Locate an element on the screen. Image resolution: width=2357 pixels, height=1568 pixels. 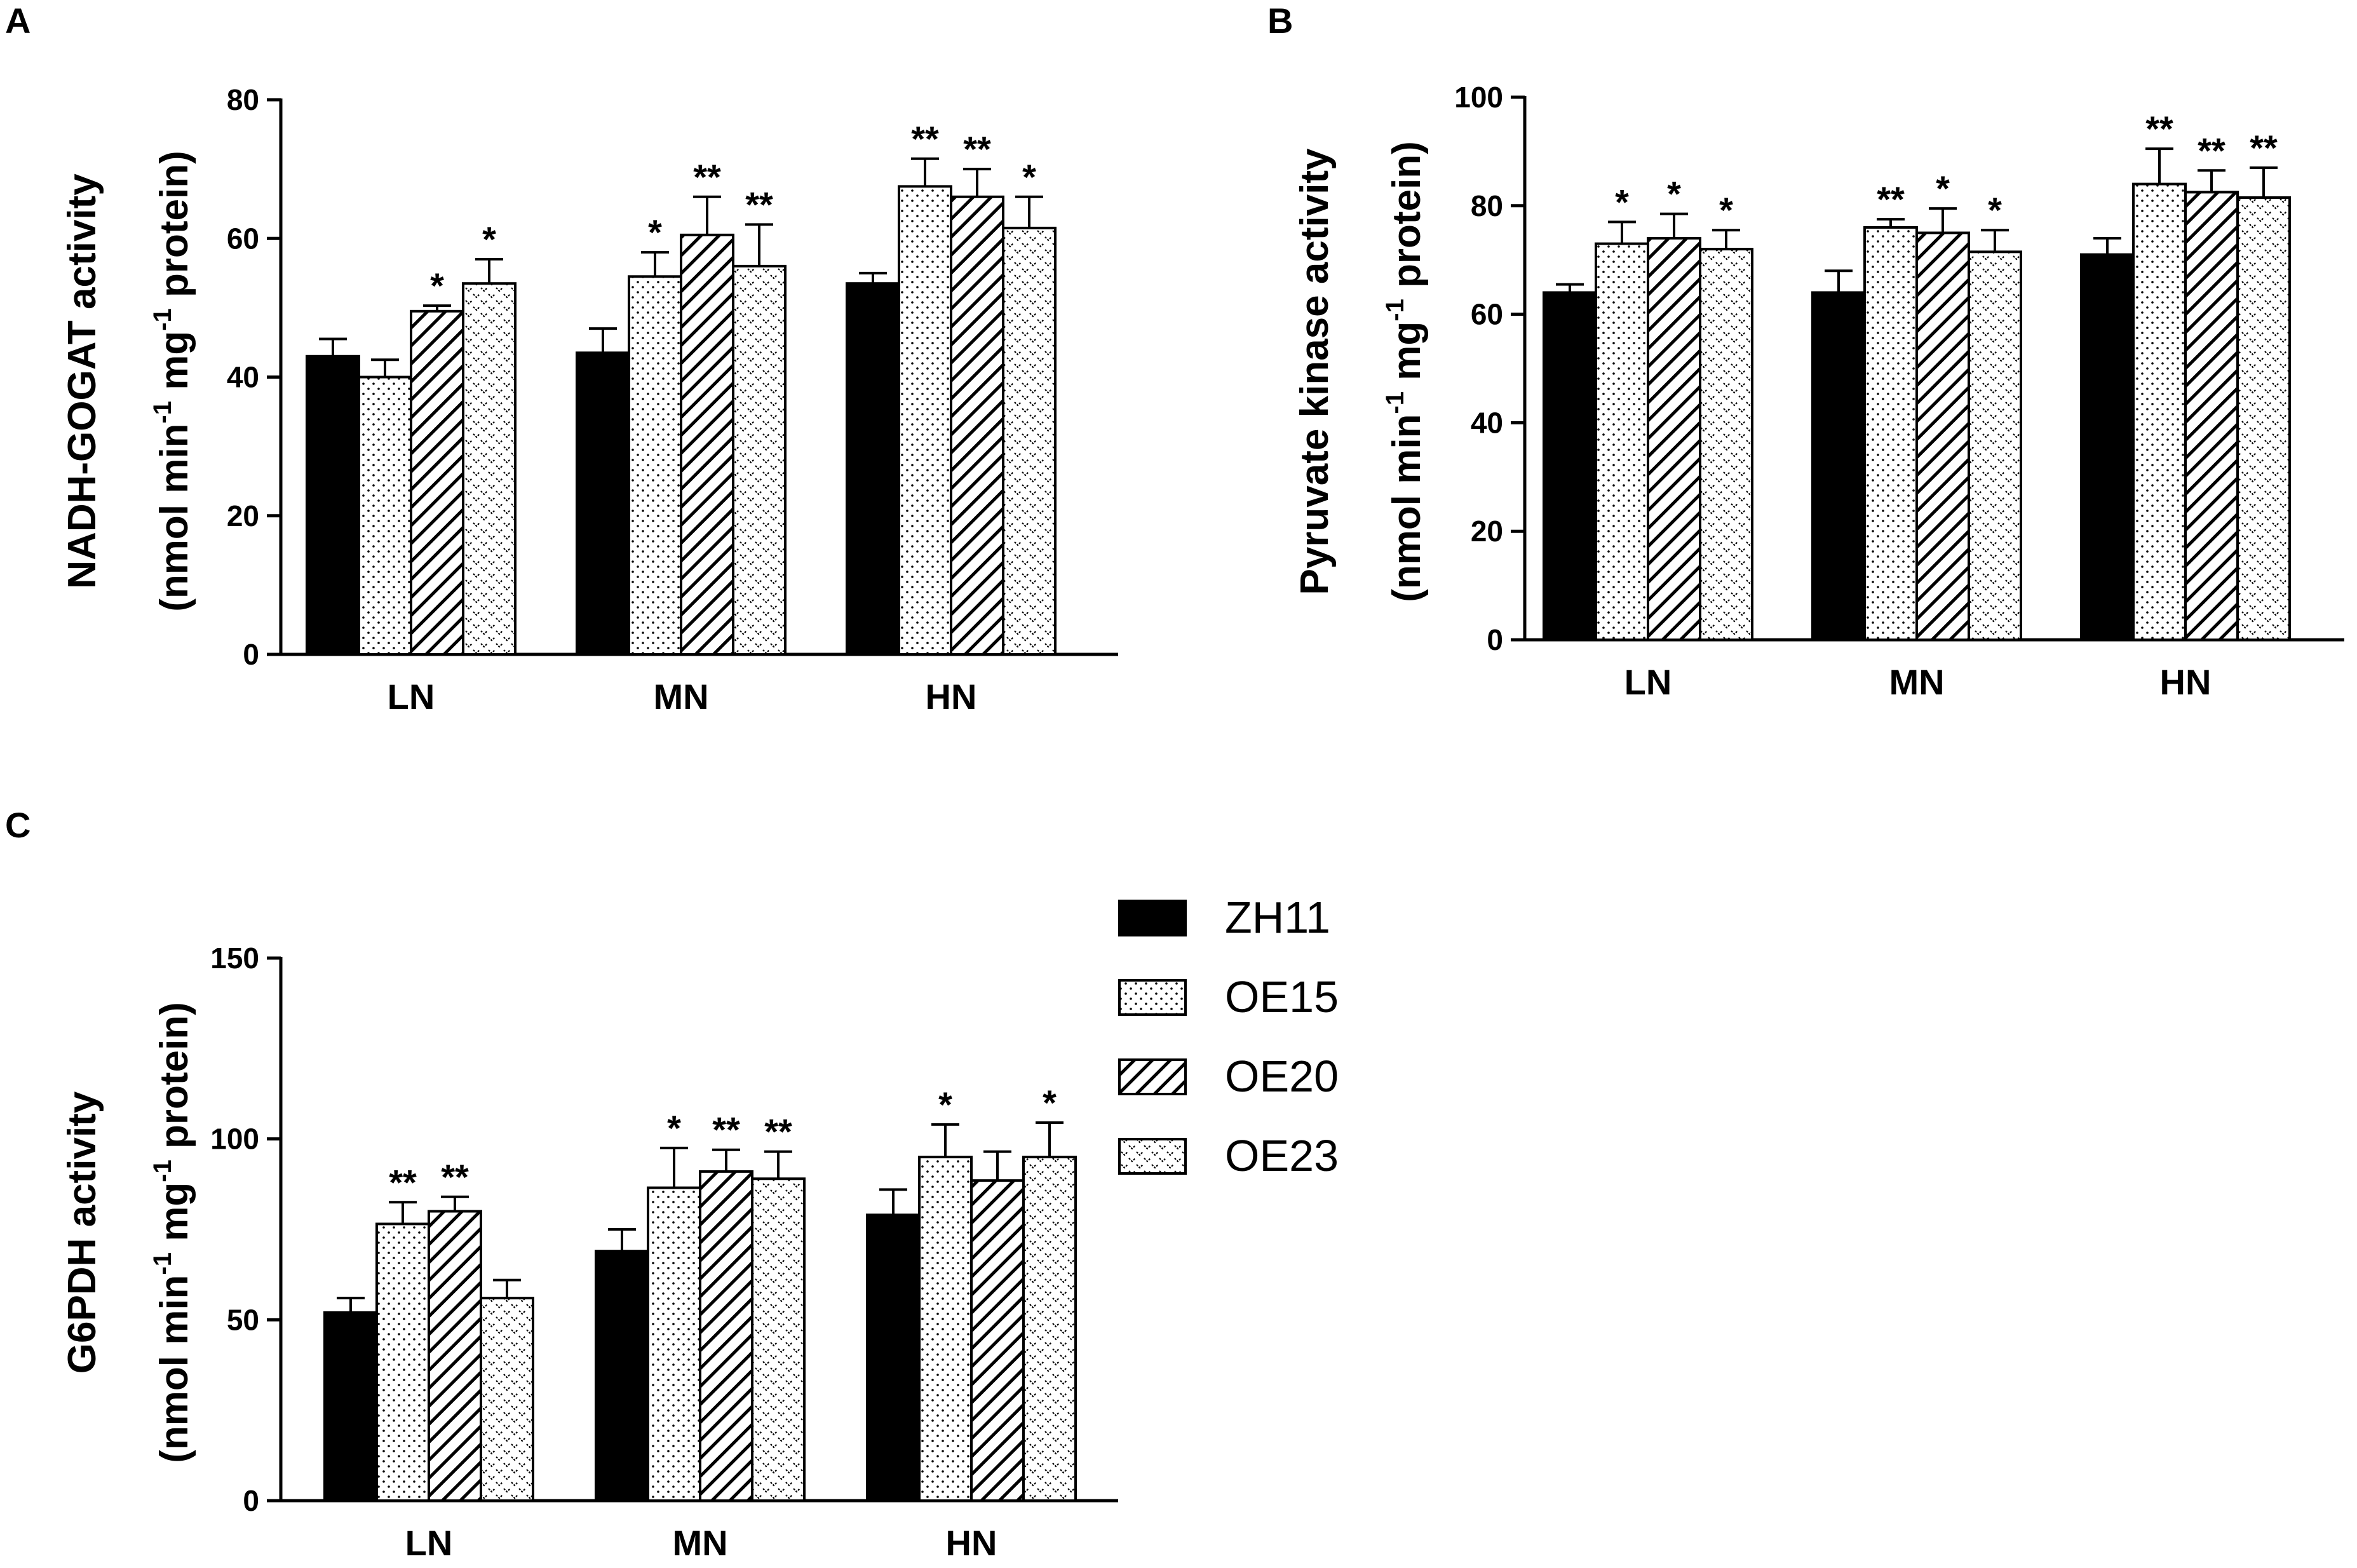
panel-label-a: A is located at coordinates (18, 21).